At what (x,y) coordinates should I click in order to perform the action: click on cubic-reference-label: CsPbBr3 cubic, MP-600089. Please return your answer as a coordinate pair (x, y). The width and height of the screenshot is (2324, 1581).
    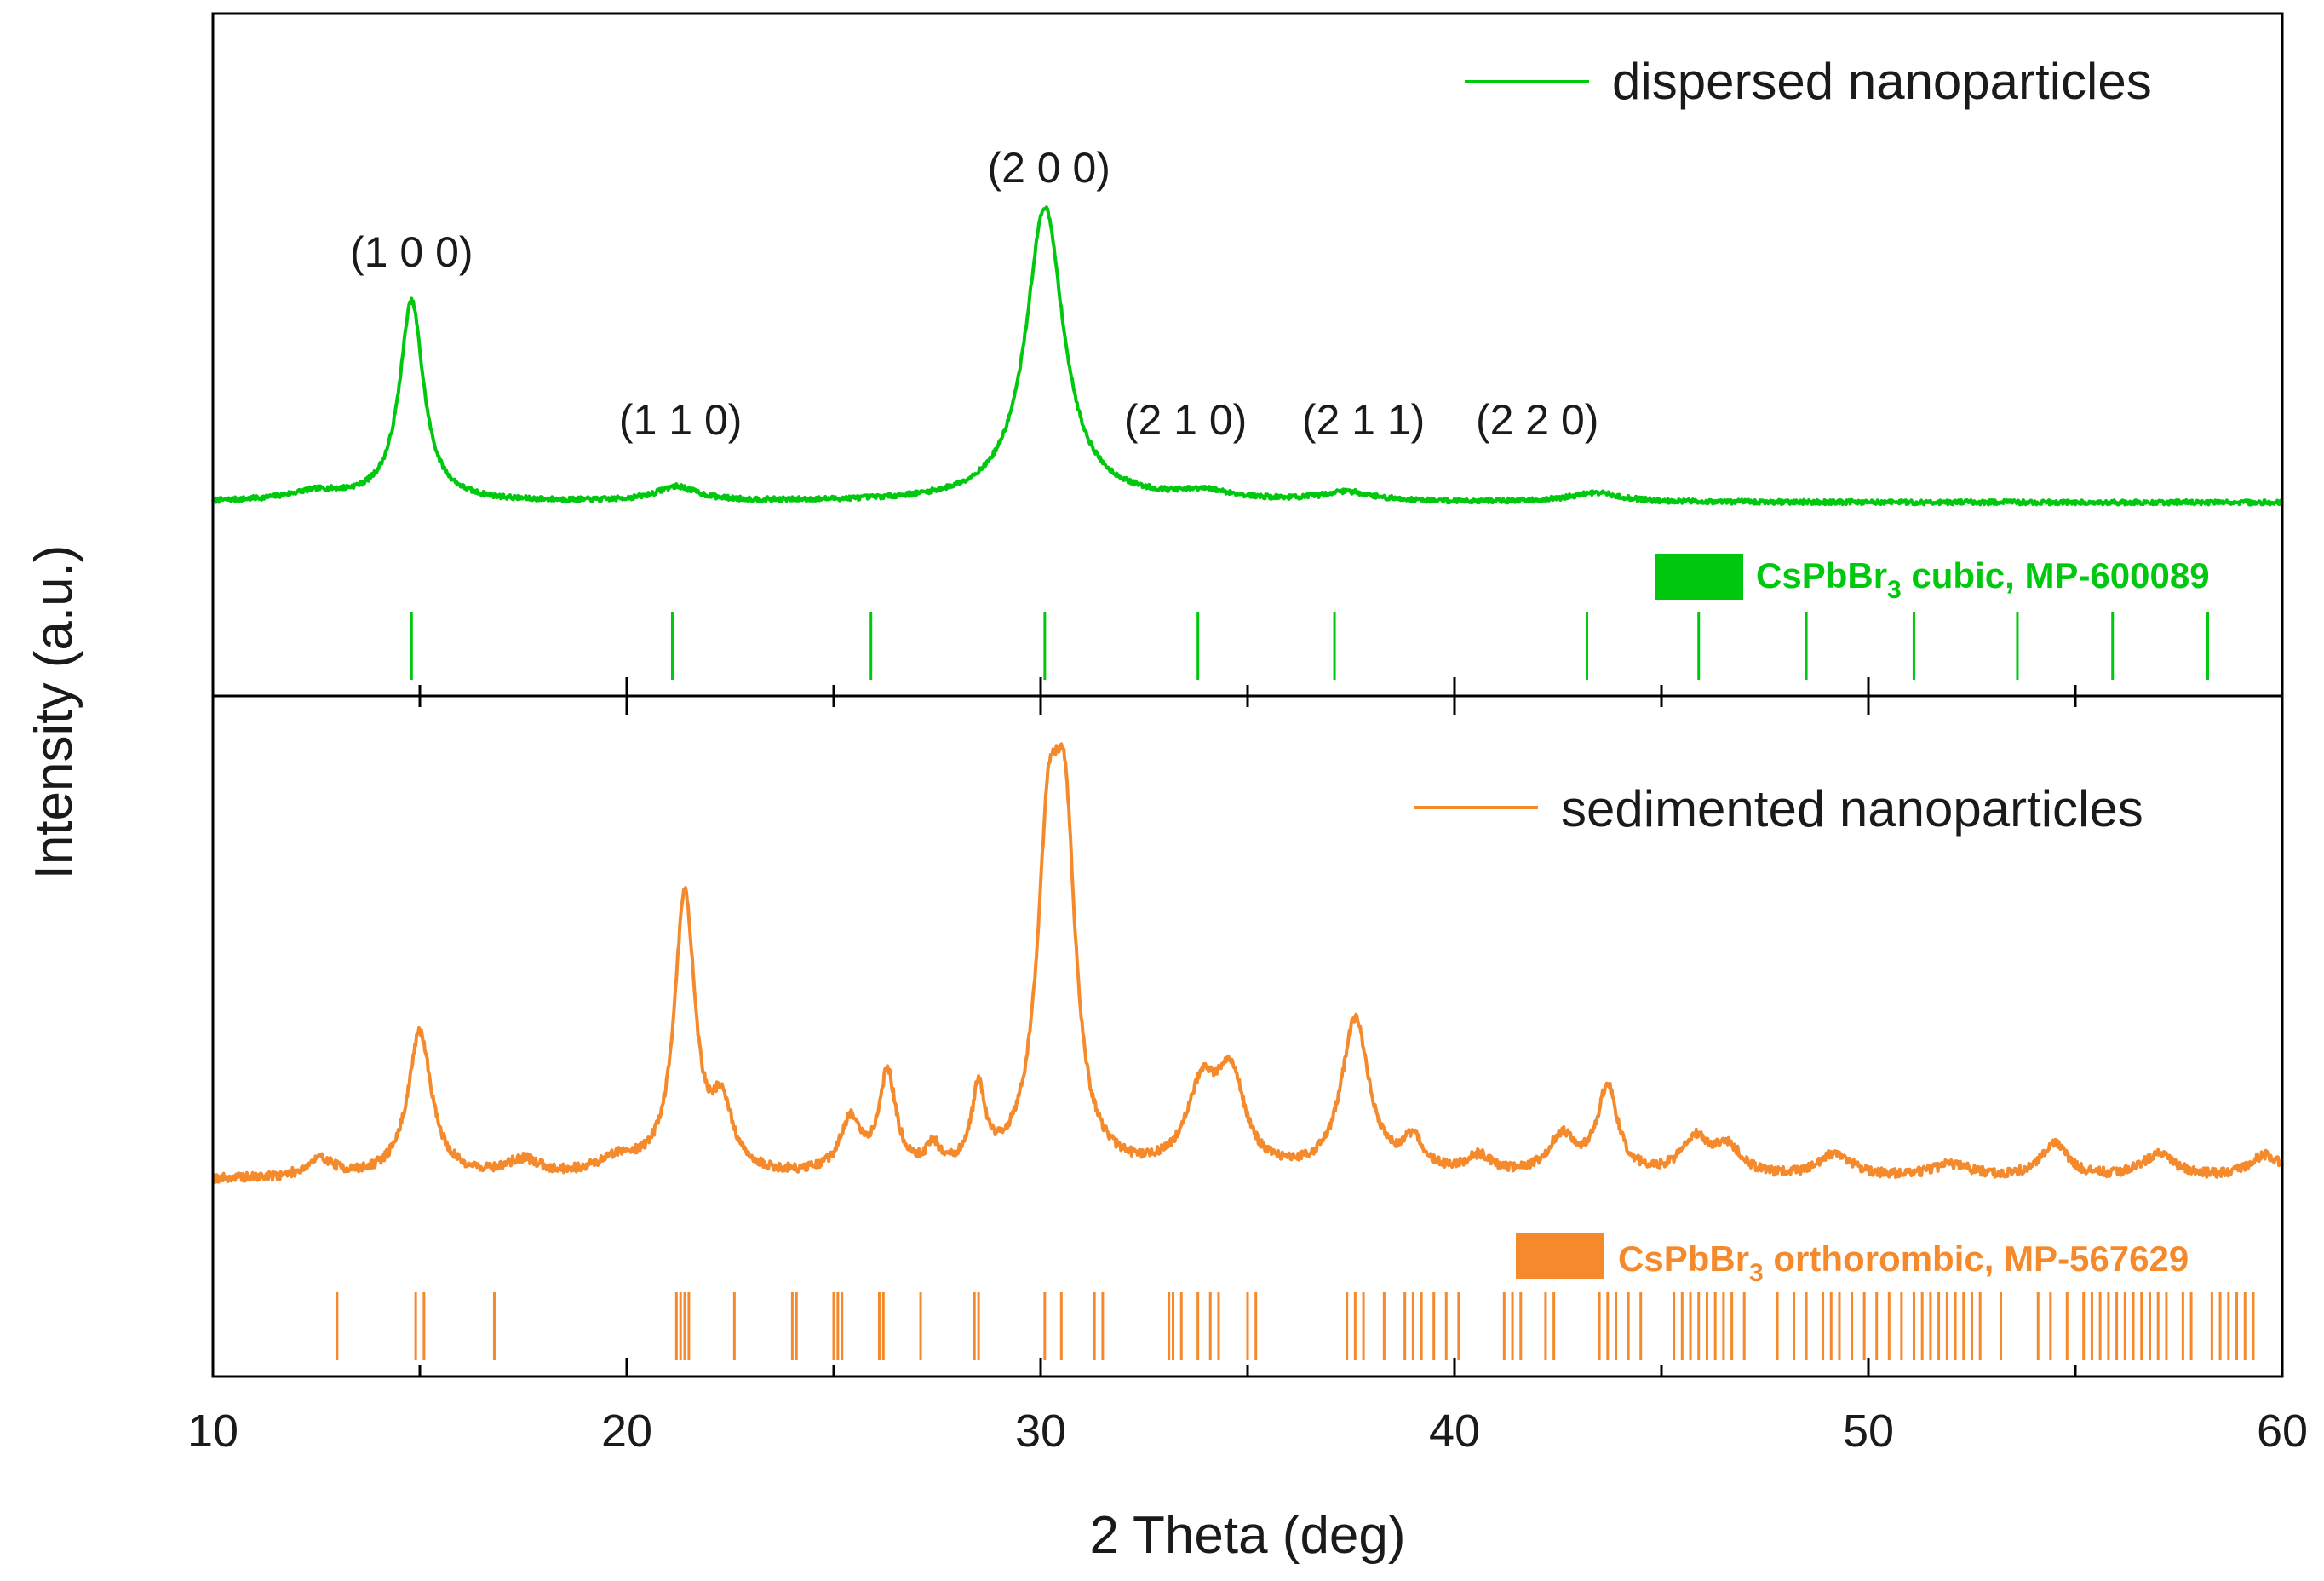
    Looking at the image, I should click on (1983, 579).